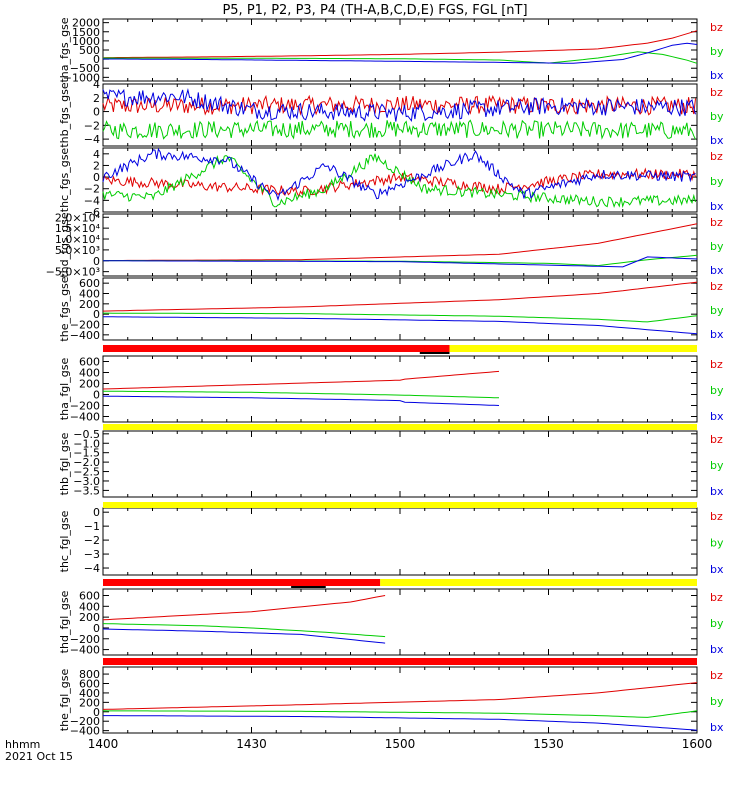  Describe the element at coordinates (86, 472) in the screenshot. I see `y-tick-label: −2.5` at that location.